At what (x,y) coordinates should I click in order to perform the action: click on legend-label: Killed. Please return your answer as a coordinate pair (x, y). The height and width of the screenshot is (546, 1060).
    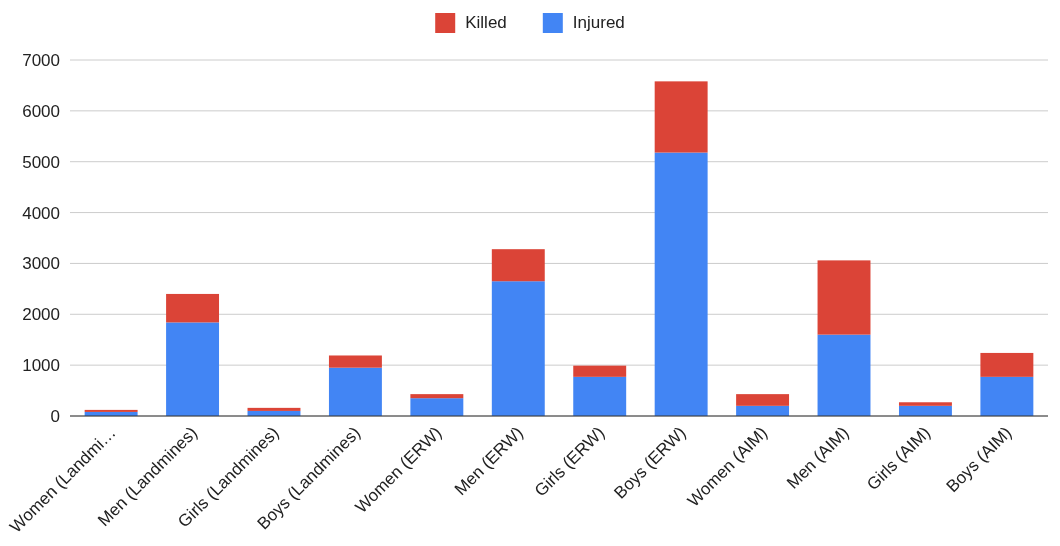
    Looking at the image, I should click on (486, 22).